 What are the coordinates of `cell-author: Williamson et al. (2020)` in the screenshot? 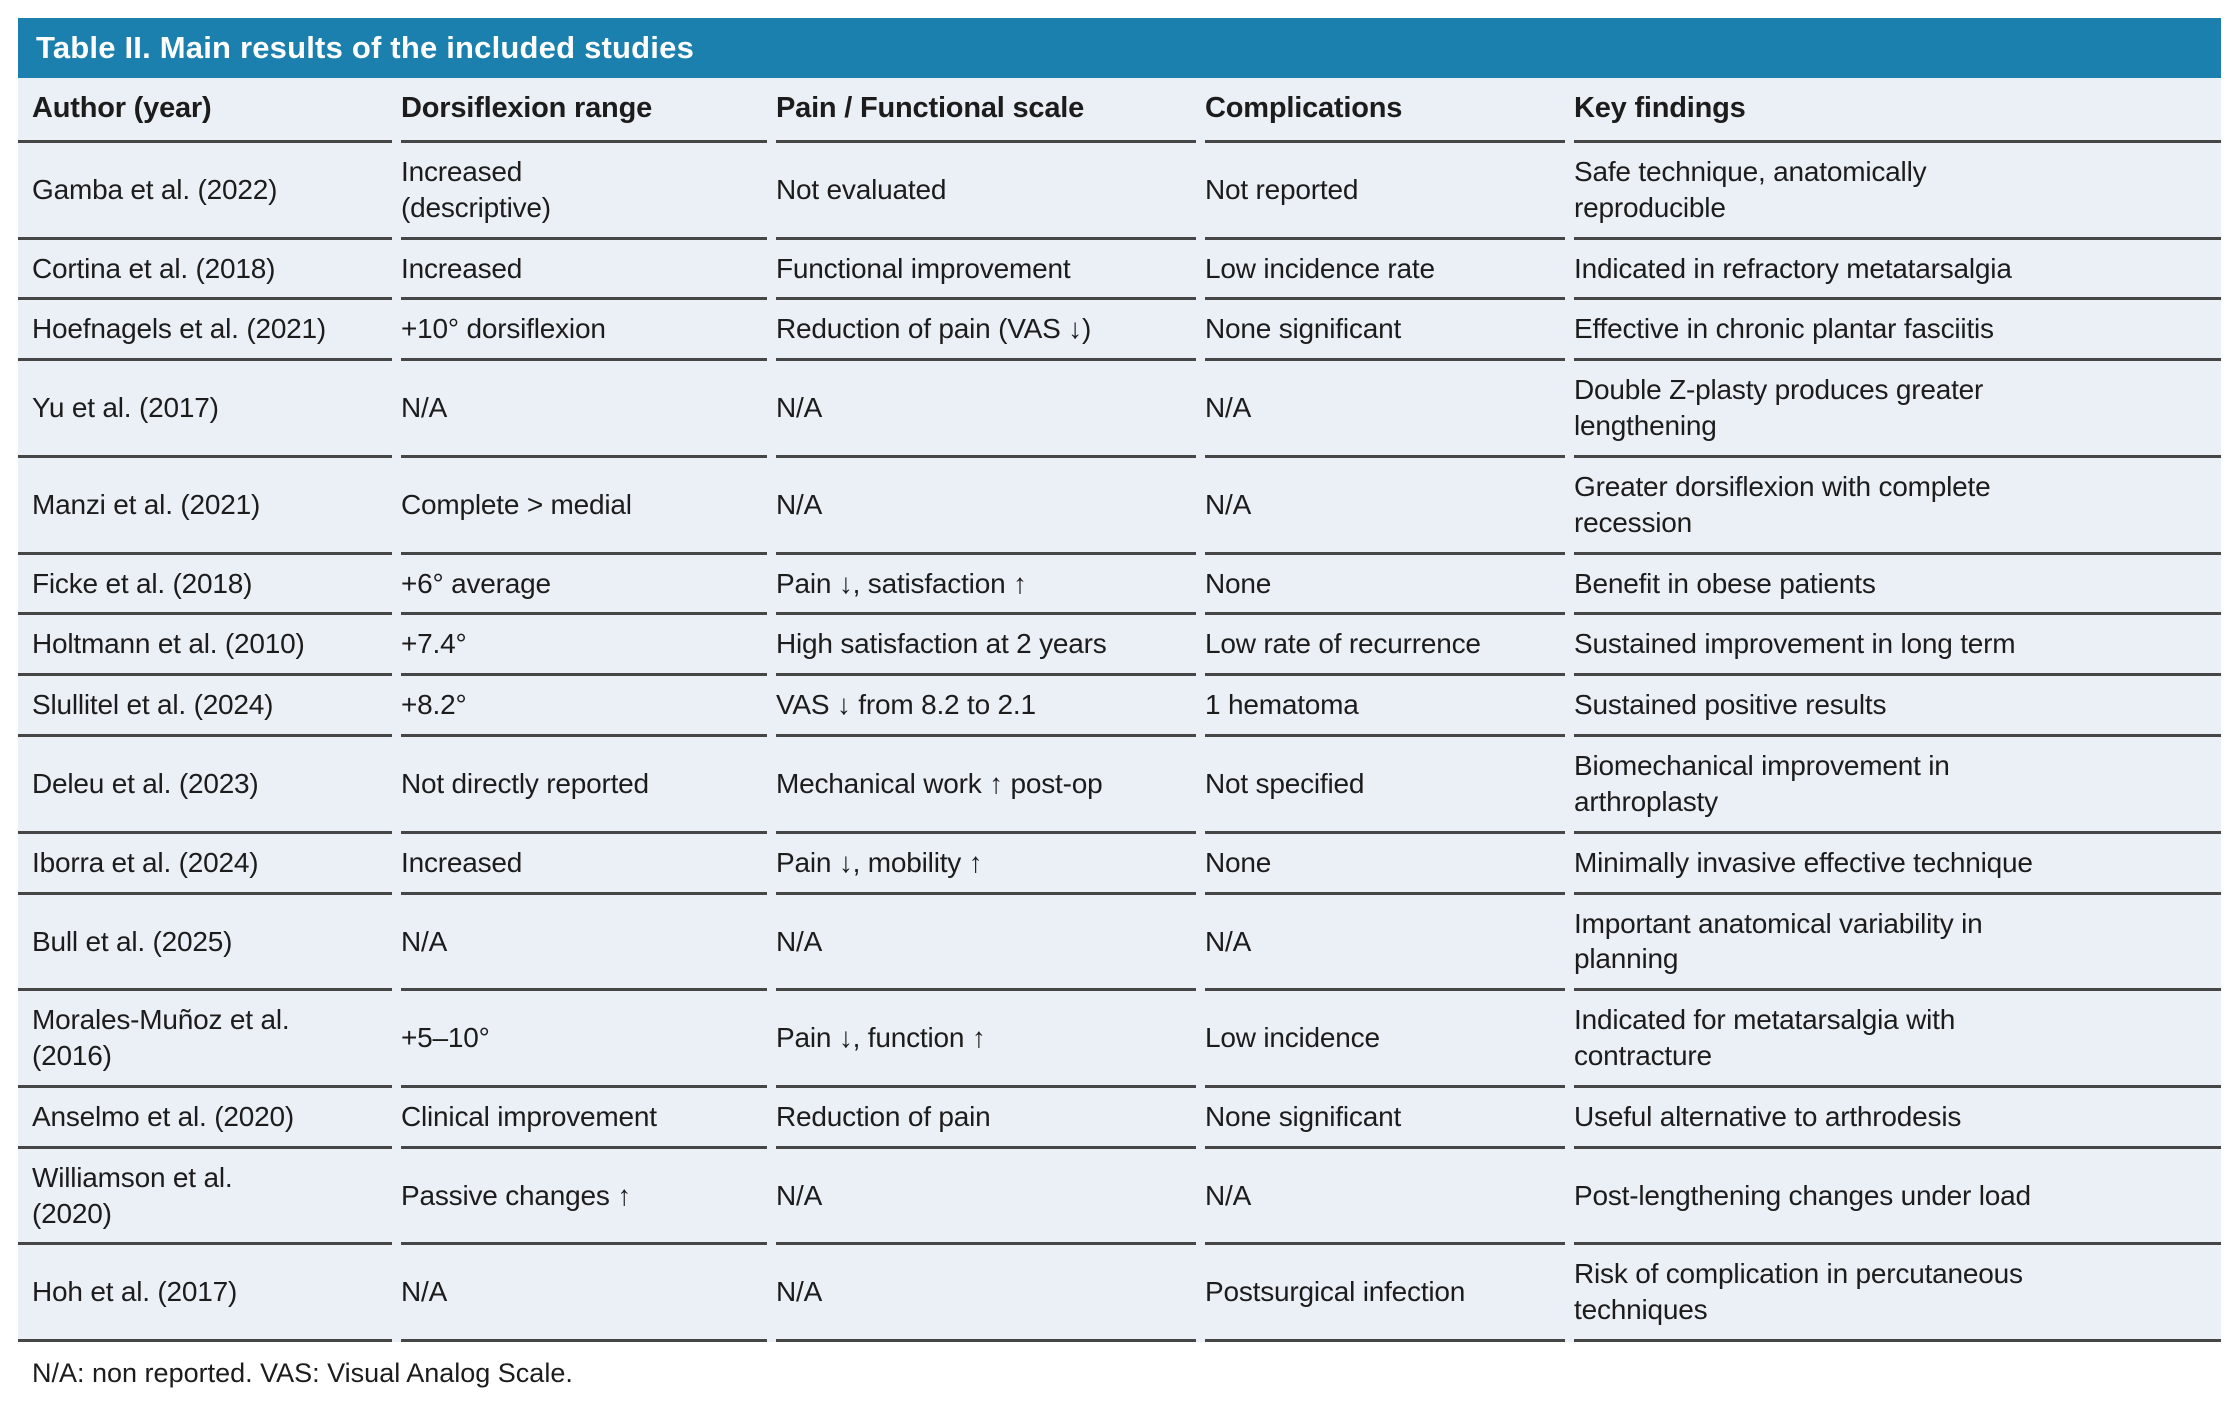 It's located at (205, 1194).